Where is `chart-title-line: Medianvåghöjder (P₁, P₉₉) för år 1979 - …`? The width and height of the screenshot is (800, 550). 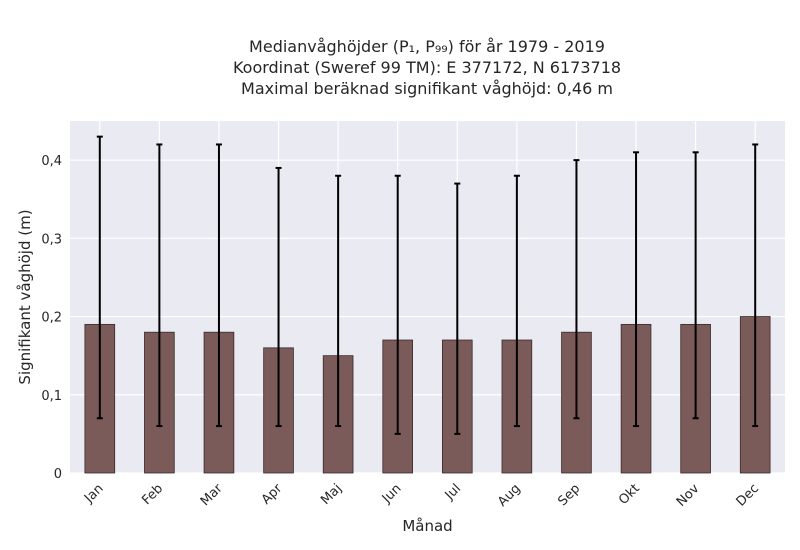
chart-title-line: Medianvåghöjder (P₁, P₉₉) för år 1979 - … is located at coordinates (427, 46).